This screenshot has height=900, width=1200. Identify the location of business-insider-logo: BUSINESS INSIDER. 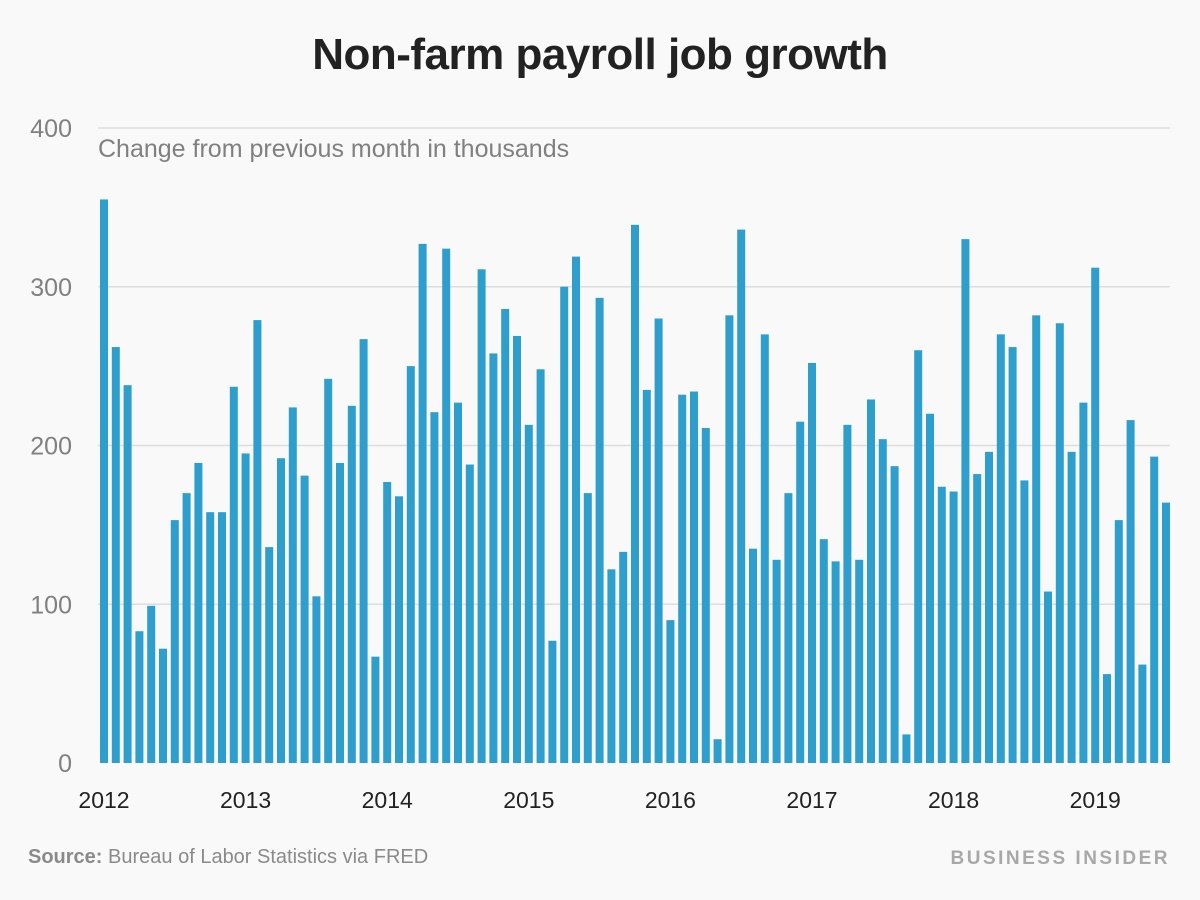
(1060, 858).